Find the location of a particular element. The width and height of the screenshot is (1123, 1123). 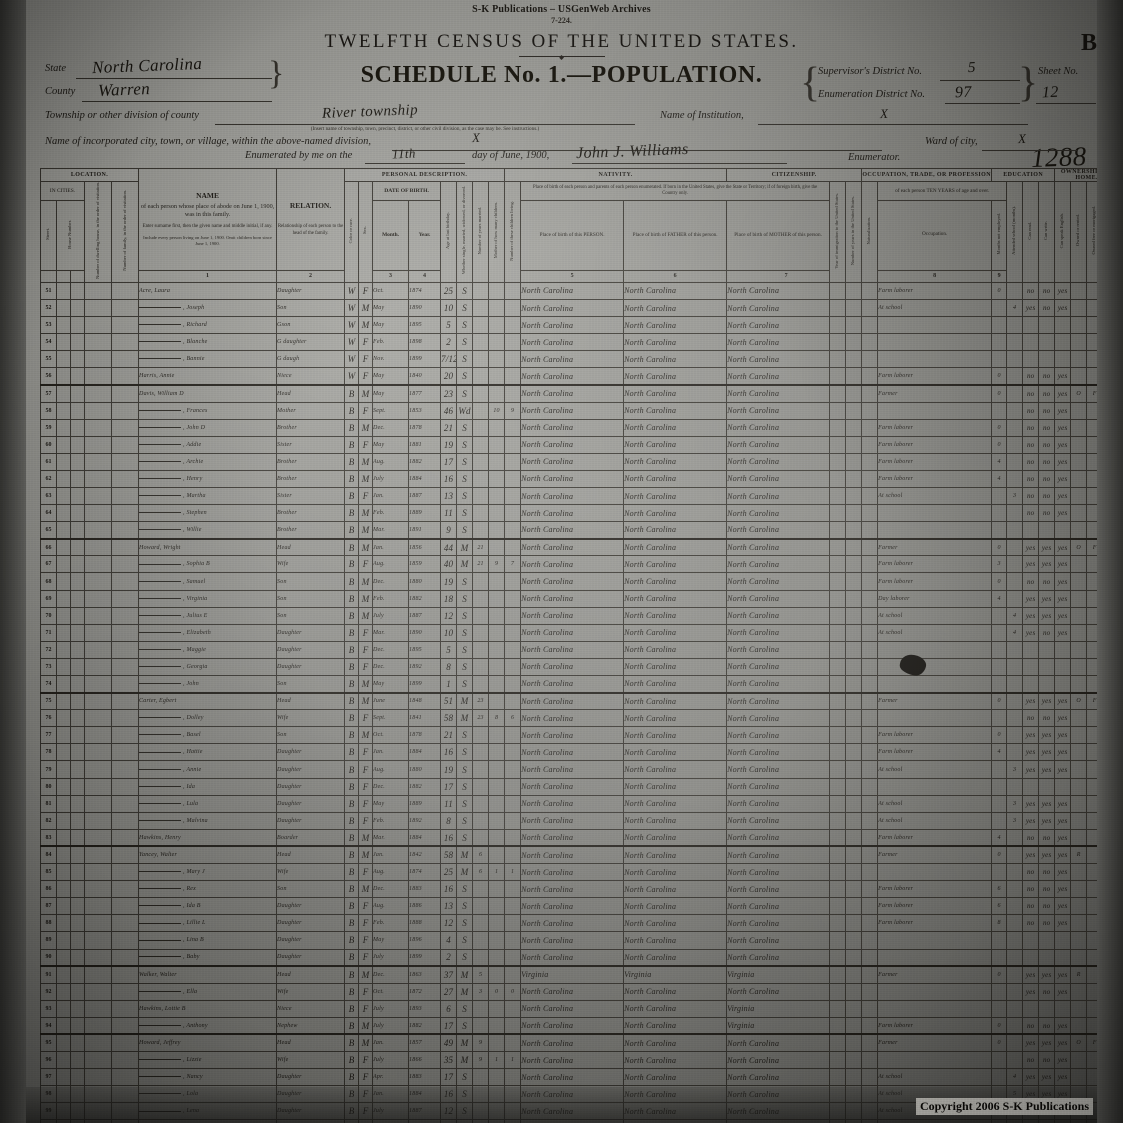

cell-relation: Mother is located at coordinates (311, 410).